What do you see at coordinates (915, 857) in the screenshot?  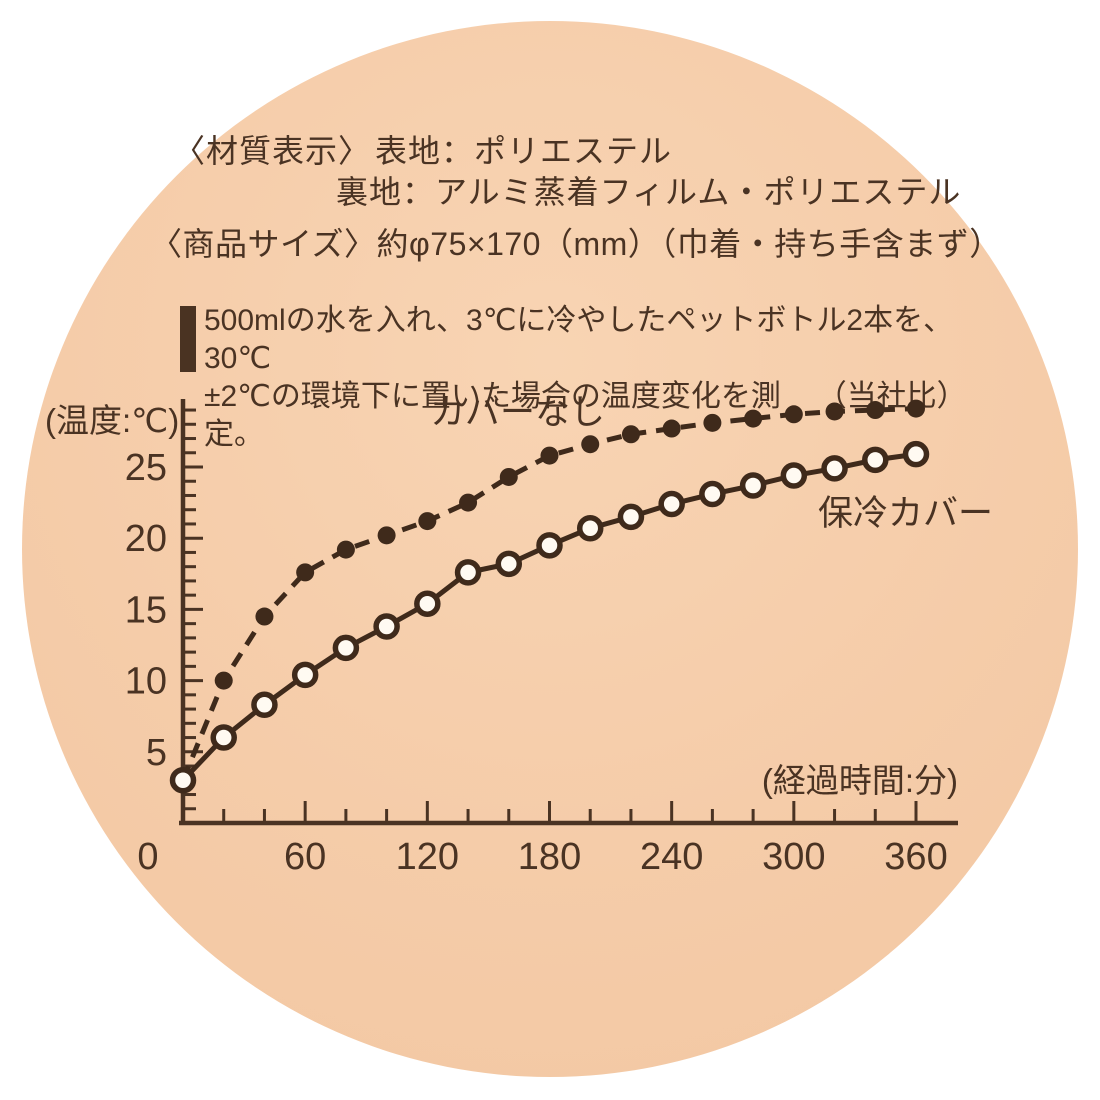 I see `x-tick-label: 360` at bounding box center [915, 857].